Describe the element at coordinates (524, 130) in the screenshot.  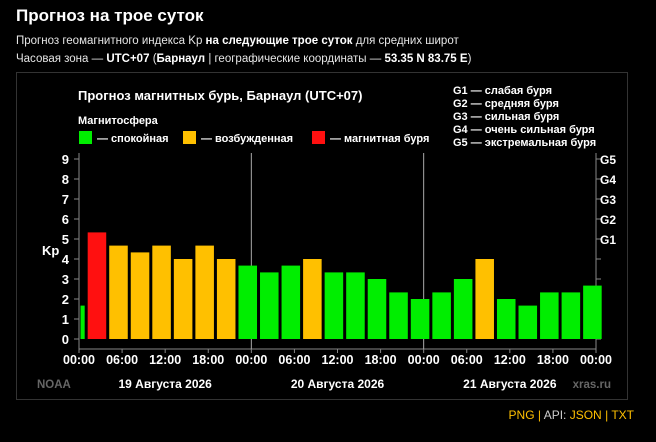
I see `storm-scale-entry: G4 — очень сильная буря` at that location.